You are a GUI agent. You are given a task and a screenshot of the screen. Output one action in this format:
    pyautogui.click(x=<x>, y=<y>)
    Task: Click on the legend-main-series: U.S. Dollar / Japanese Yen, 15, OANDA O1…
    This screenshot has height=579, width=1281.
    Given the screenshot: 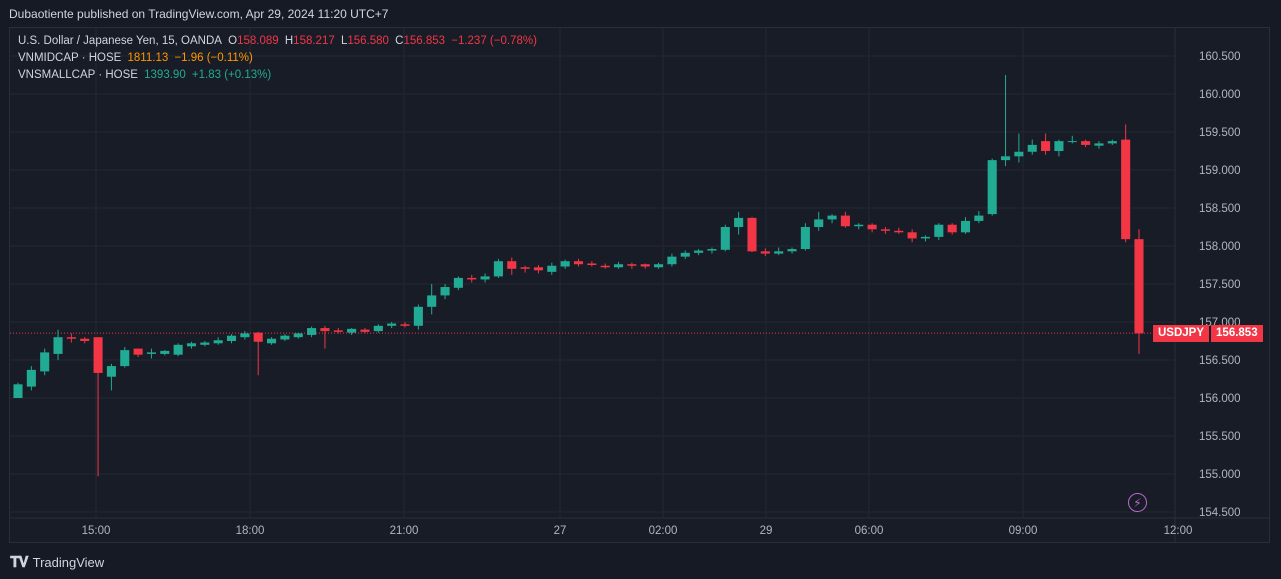 What is the action you would take?
    pyautogui.click(x=279, y=41)
    